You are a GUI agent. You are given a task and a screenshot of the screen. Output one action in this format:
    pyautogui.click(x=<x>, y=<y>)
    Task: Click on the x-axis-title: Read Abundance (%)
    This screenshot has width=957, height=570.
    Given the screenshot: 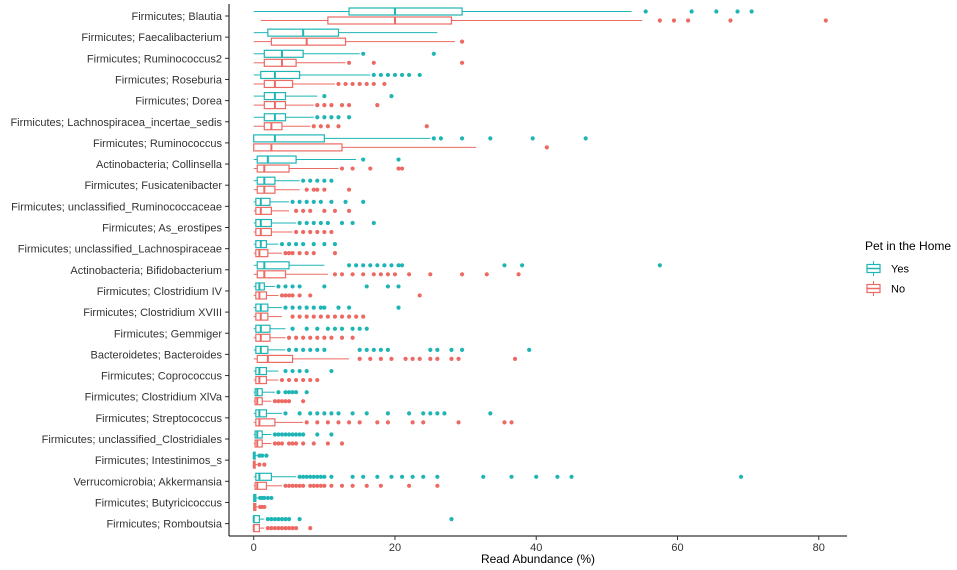 What is the action you would take?
    pyautogui.click(x=538, y=559)
    